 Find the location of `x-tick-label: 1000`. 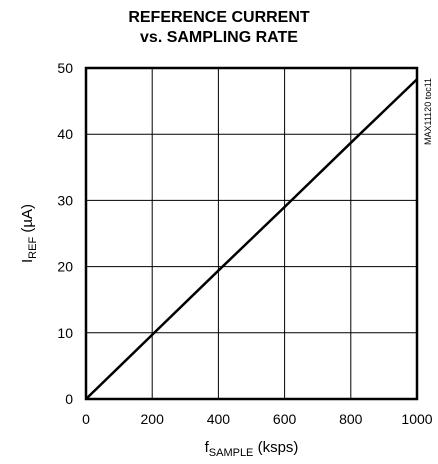

x-tick-label: 1000 is located at coordinates (416, 419).